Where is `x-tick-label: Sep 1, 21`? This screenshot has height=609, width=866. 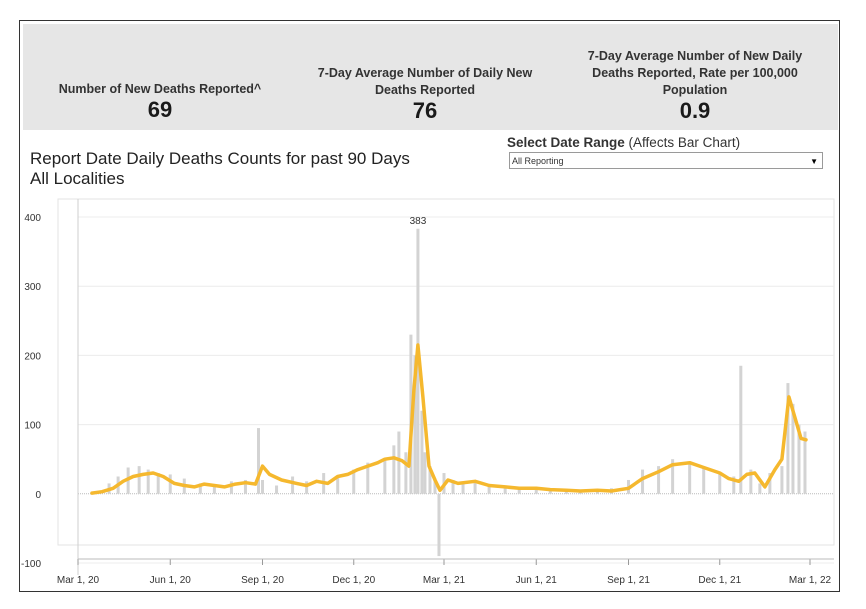
x-tick-label: Sep 1, 21 is located at coordinates (628, 580).